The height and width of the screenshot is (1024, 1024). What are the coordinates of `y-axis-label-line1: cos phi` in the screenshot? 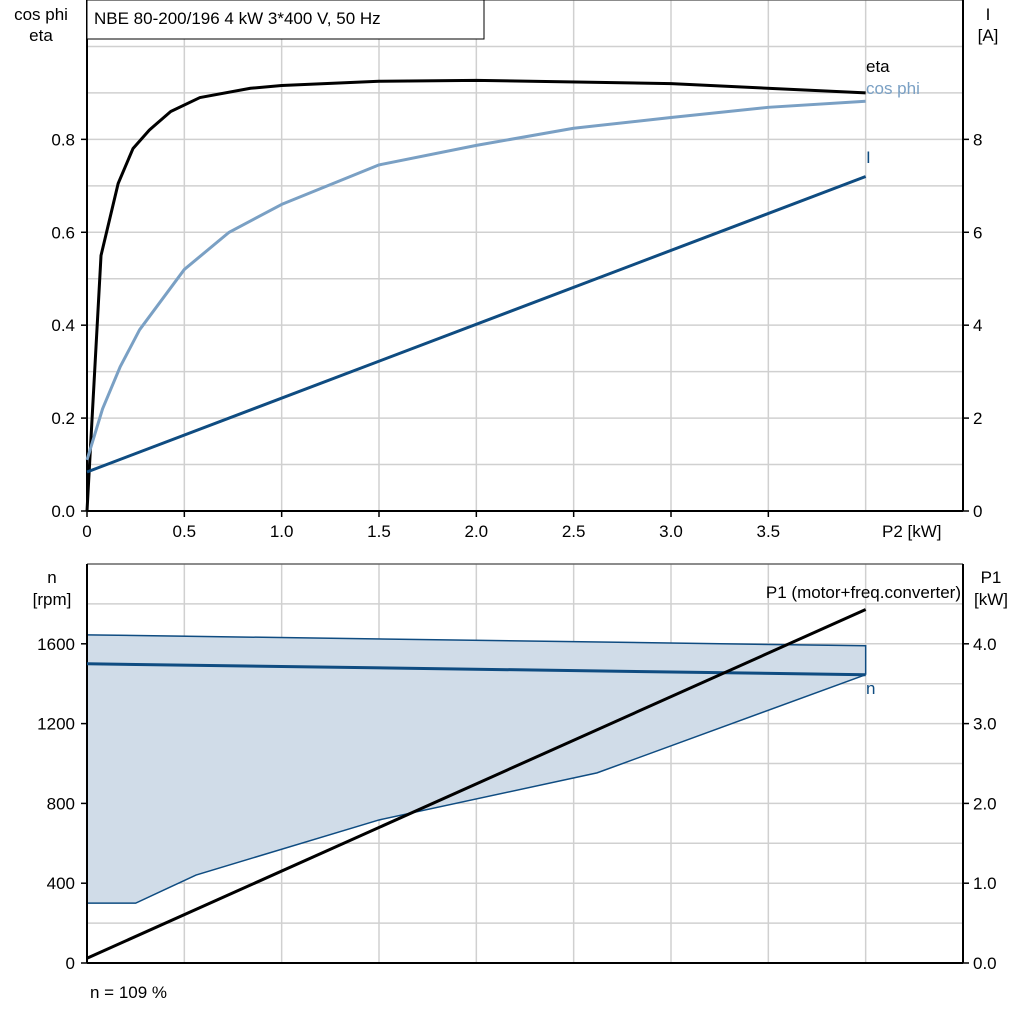 It's located at (41, 14).